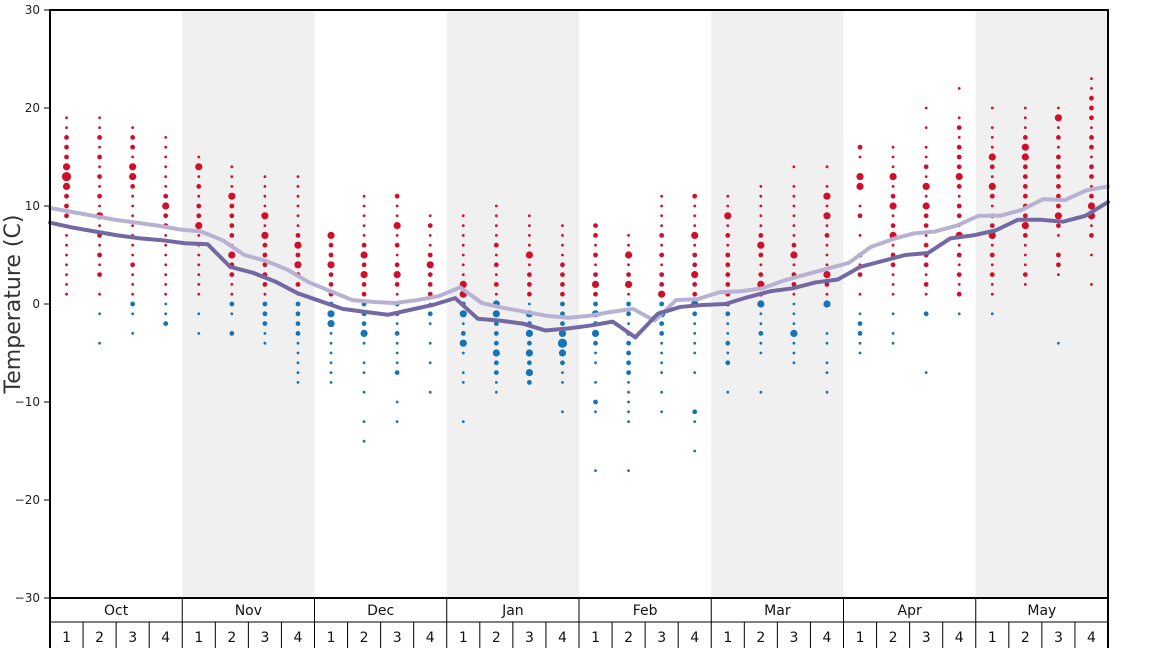  I want to click on week-label: 4, so click(562, 638).